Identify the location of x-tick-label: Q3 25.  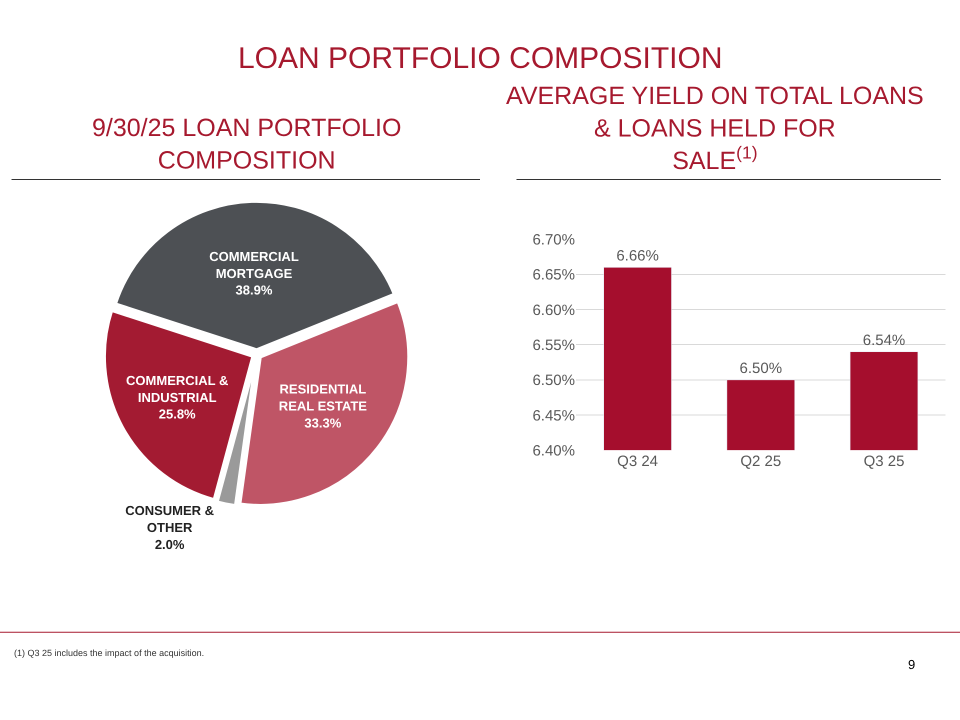
(884, 461).